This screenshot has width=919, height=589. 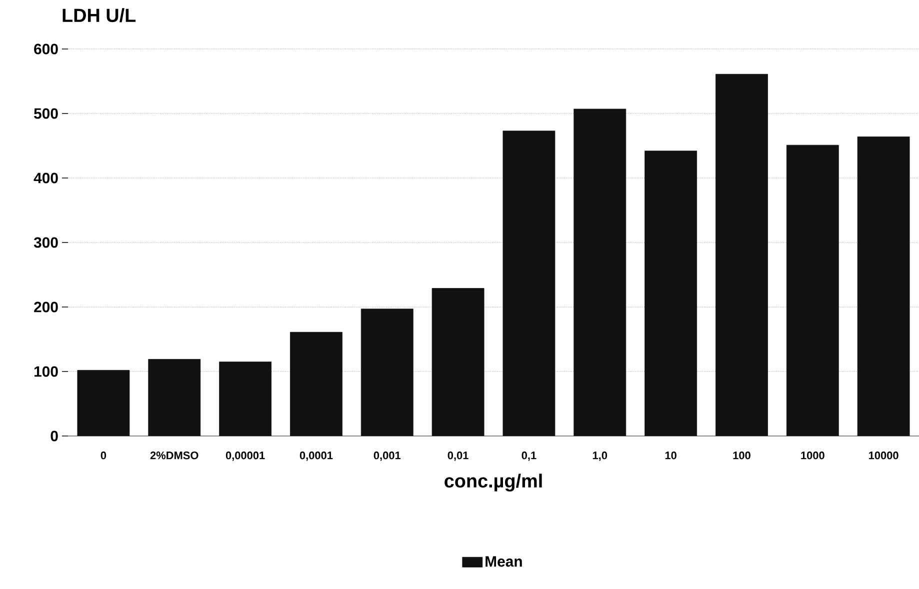 What do you see at coordinates (46, 371) in the screenshot?
I see `y-tick-label: 100` at bounding box center [46, 371].